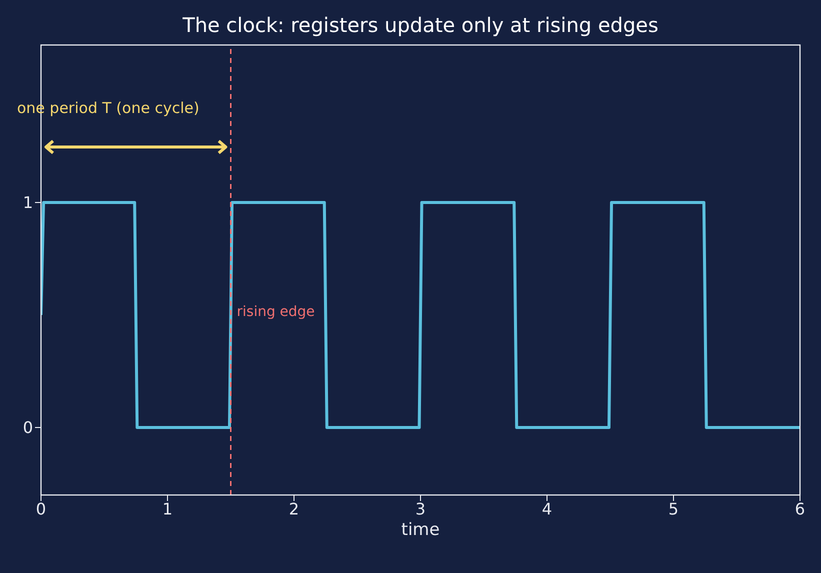 The image size is (821, 573). Describe the element at coordinates (275, 312) in the screenshot. I see `ref-line-label: rising edge` at that location.